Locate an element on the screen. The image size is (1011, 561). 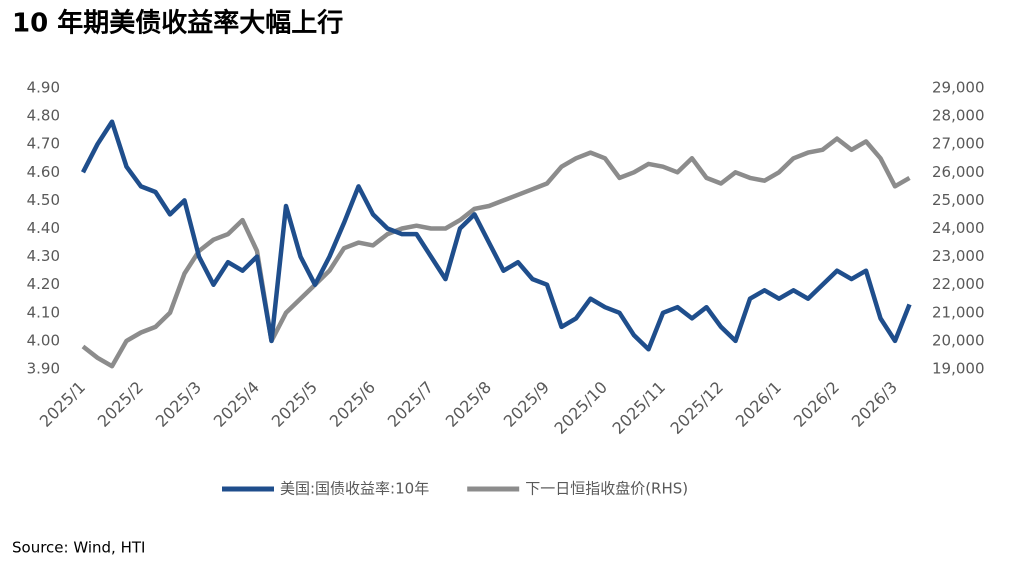
x-tick-label: 2025/1 is located at coordinates (62, 404).